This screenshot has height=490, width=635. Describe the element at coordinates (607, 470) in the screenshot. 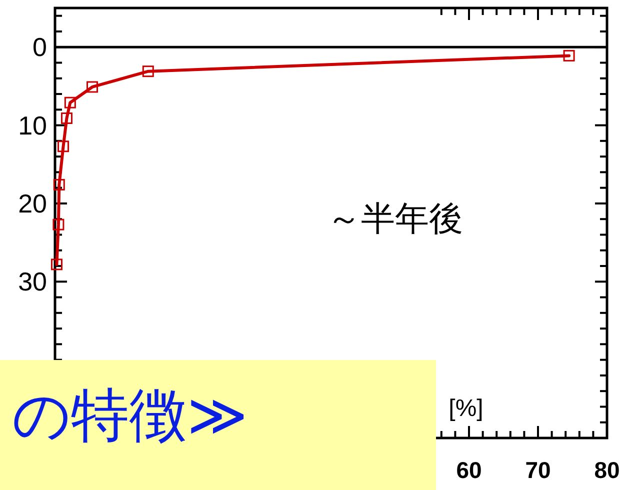

I see `x-tick-label: 80` at that location.